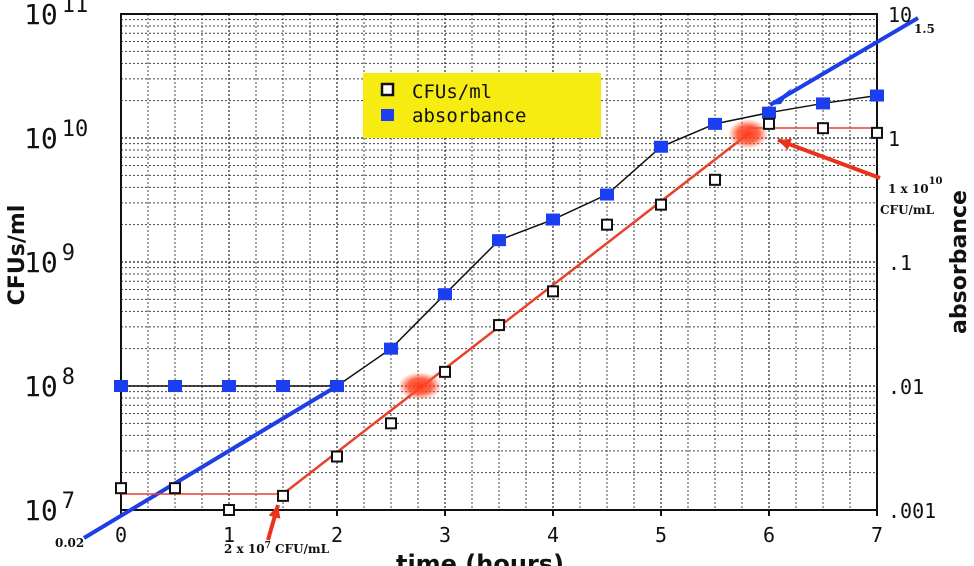  What do you see at coordinates (553, 535) in the screenshot?
I see `x-tick-label: 4` at bounding box center [553, 535].